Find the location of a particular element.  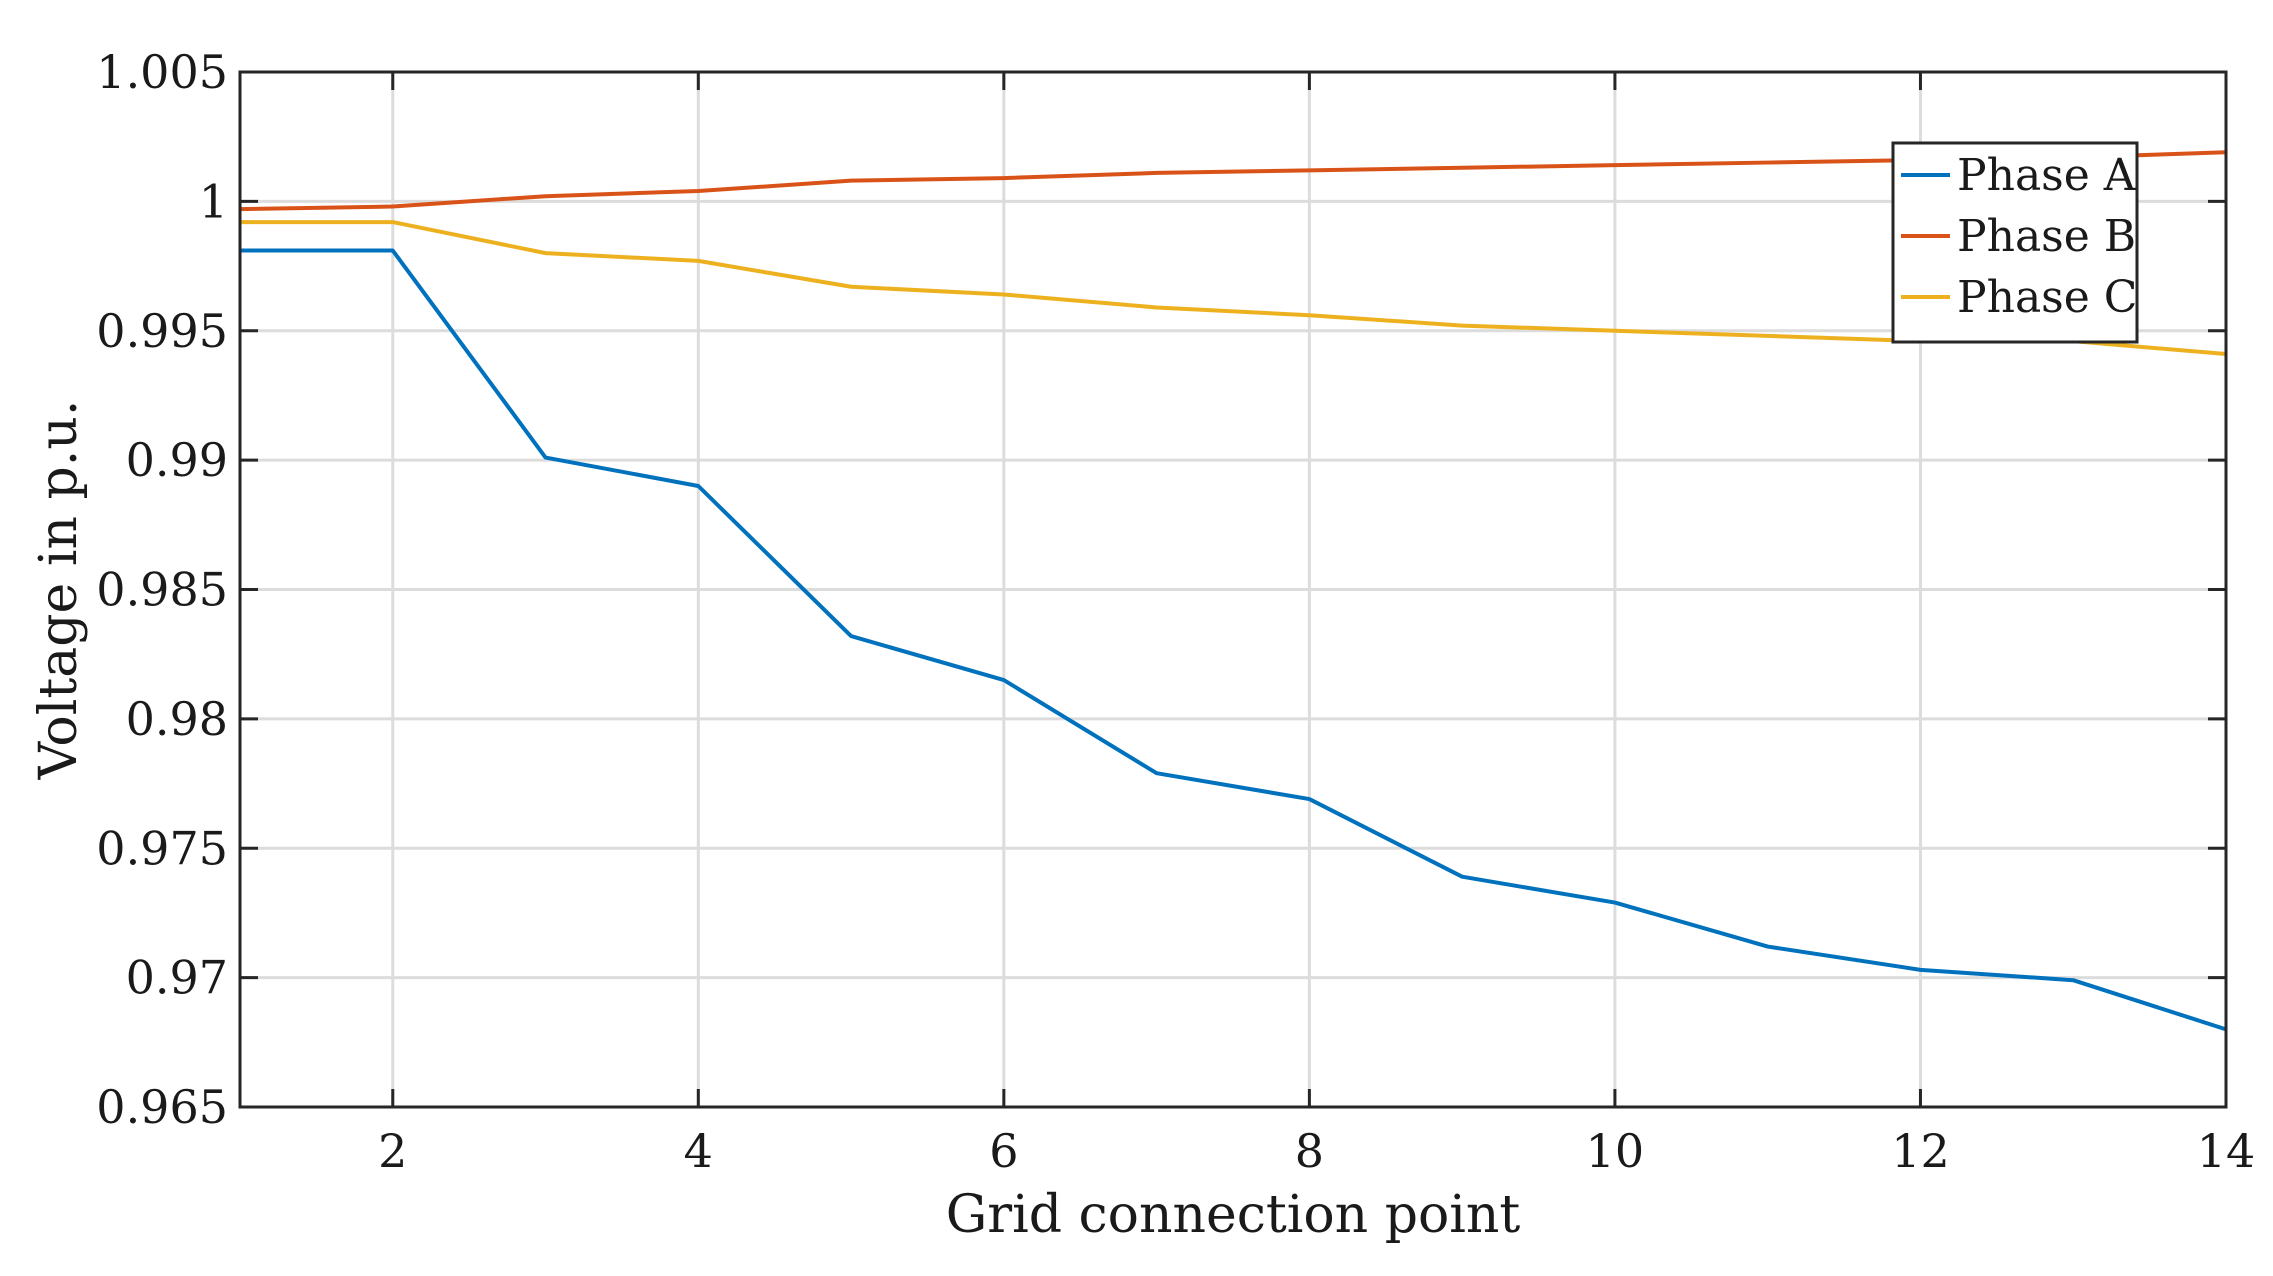

legend-label-phase-a: Phase A is located at coordinates (2047, 175).